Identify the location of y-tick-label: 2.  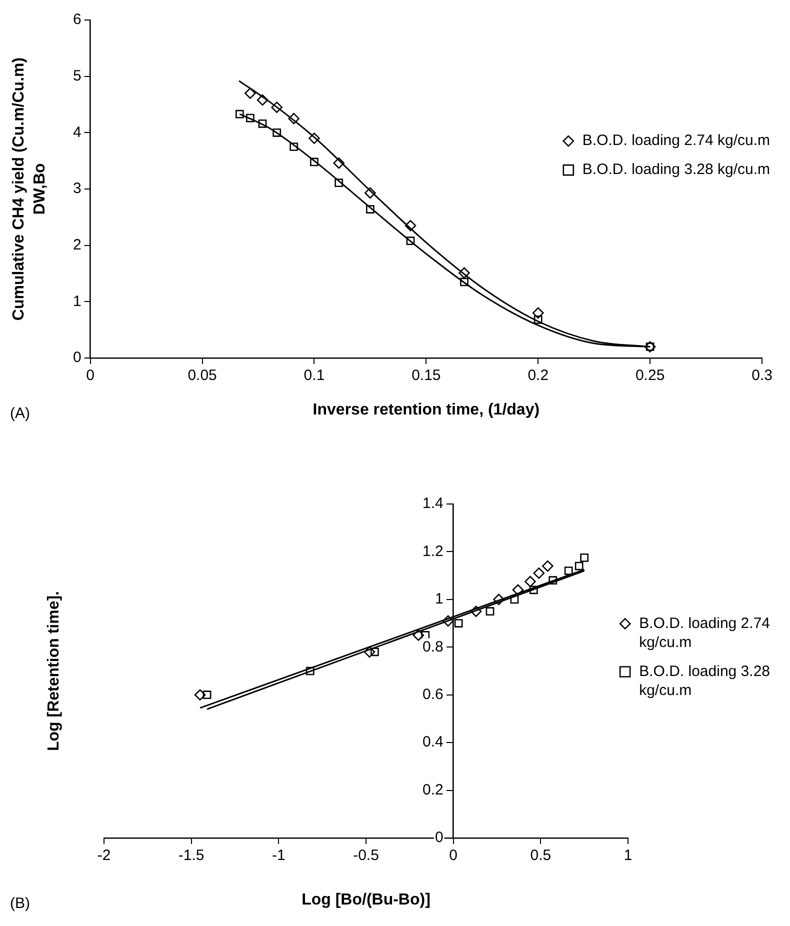
(77, 245).